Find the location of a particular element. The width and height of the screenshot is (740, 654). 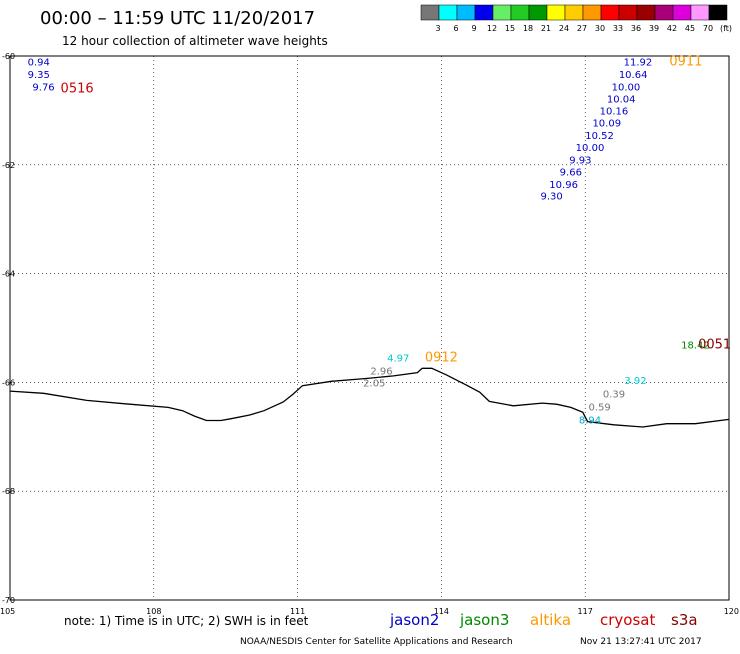

scale-label: 33 is located at coordinates (618, 28).